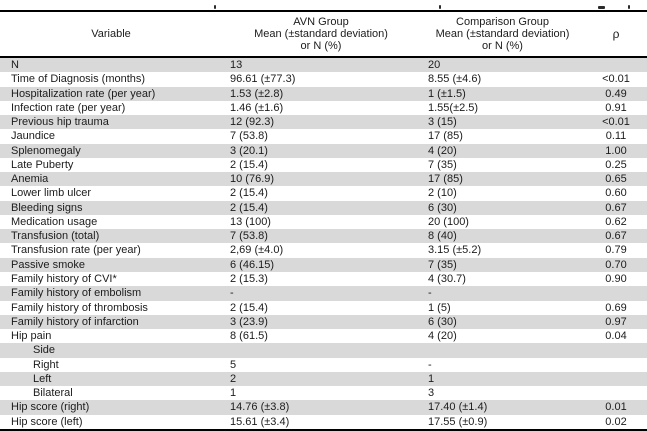  I want to click on p-cell: 0.70, so click(616, 264).